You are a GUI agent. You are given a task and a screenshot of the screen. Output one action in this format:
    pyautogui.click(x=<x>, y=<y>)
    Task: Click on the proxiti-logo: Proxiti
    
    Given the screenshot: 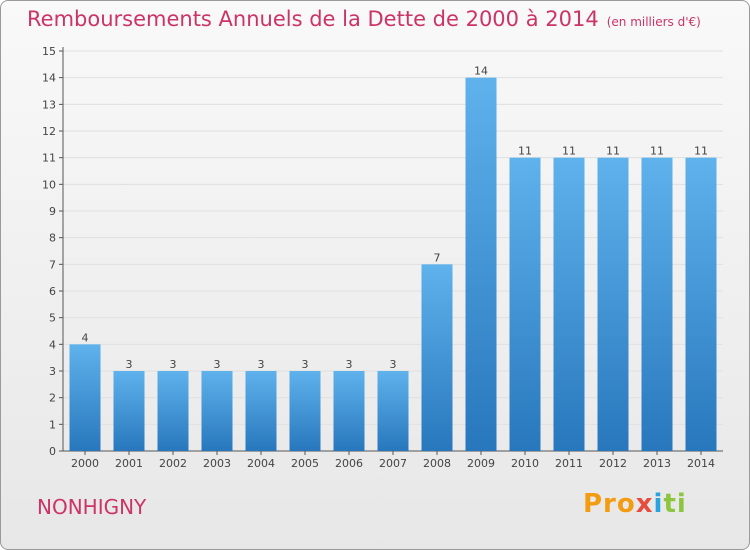 What is the action you would take?
    pyautogui.click(x=635, y=504)
    